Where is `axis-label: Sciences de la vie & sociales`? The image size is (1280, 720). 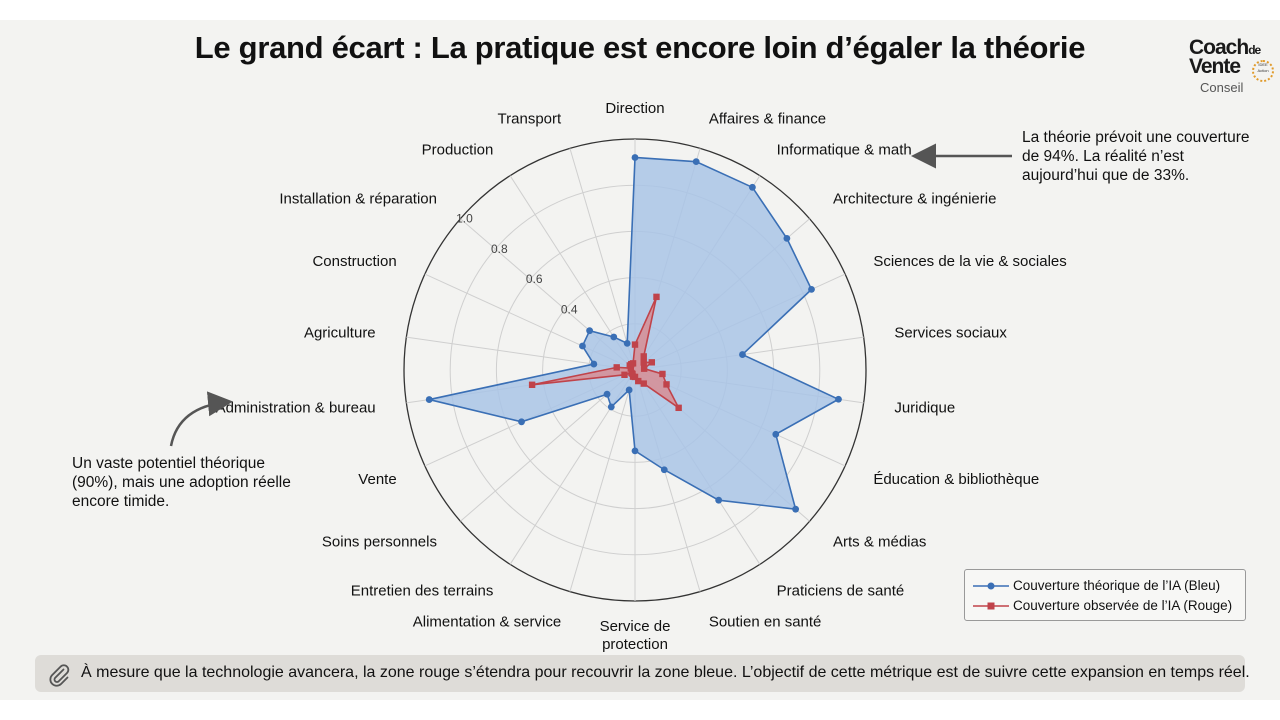 axis-label: Sciences de la vie & sociales is located at coordinates (969, 261).